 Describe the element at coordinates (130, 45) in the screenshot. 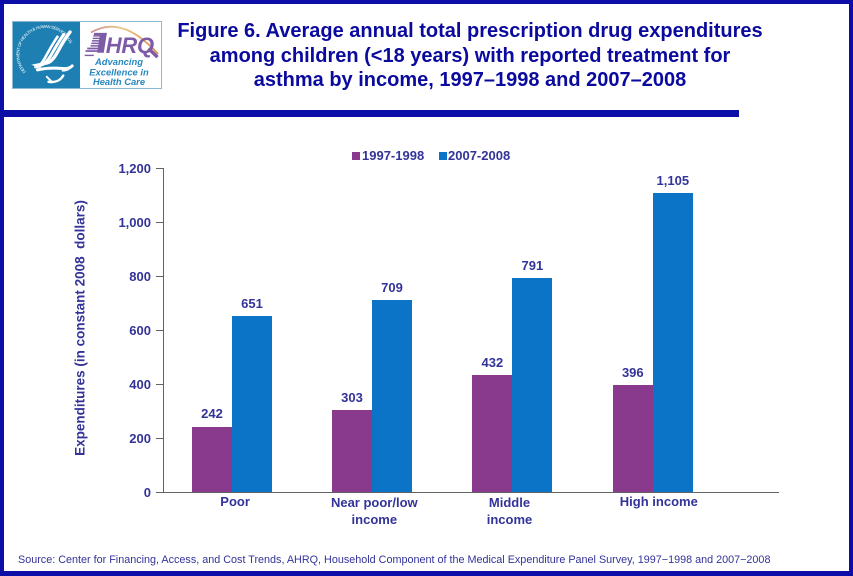

I see `svg-text: HRQ` at that location.